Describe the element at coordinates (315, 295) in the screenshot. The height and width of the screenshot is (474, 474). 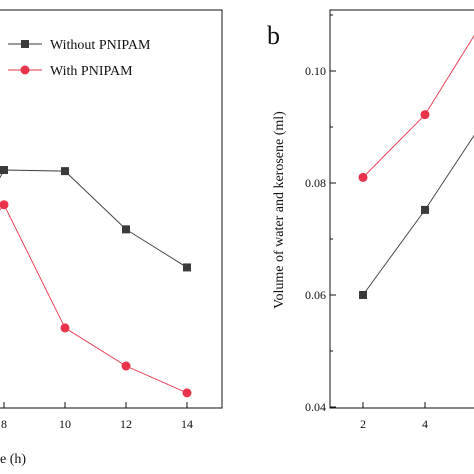
I see `y-tick-label-0.06: 0.06` at that location.